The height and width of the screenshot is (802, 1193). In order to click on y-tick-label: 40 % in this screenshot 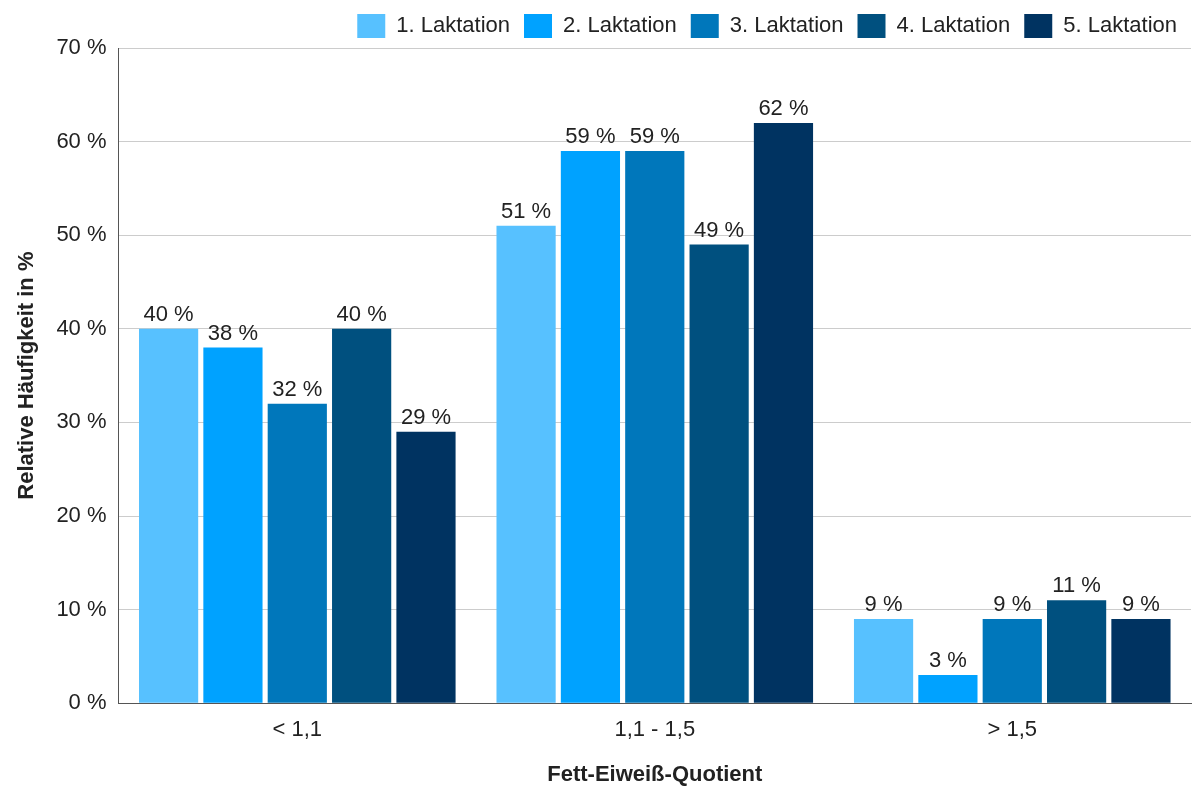, I will do `click(81, 327)`.